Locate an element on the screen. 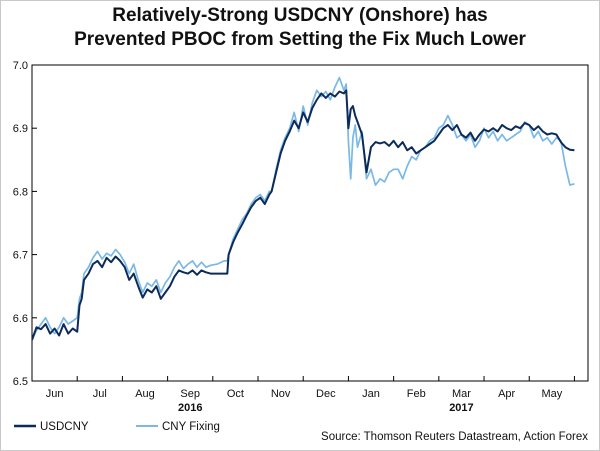 This screenshot has width=600, height=451. y-tick-label: 7.0 is located at coordinates (20, 66).